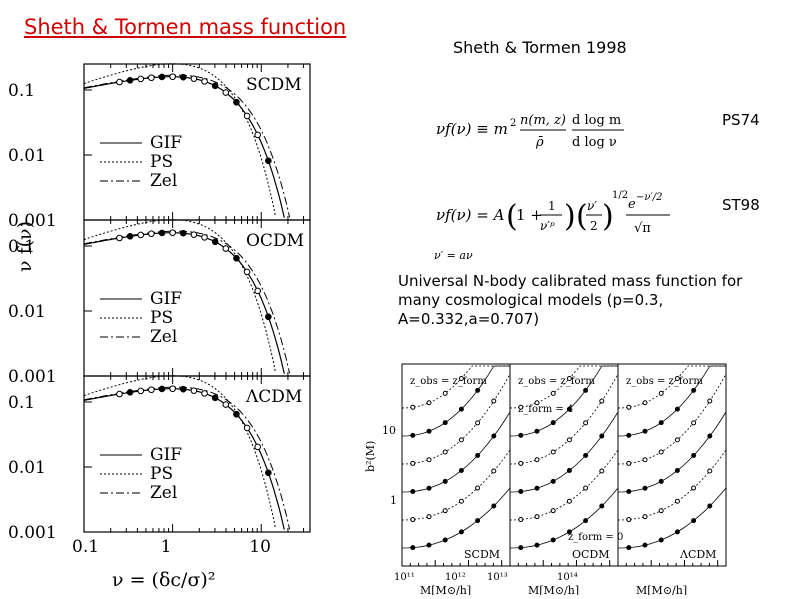 Image resolution: width=794 pixels, height=599 pixels. What do you see at coordinates (556, 381) in the screenshot?
I see `right-panel-note: z_obs = z_form` at bounding box center [556, 381].